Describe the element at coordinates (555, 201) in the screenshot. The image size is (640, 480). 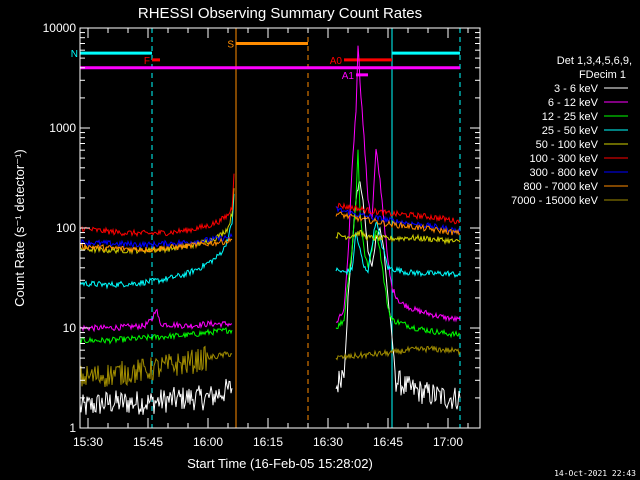
I see `legend-label-8: 7000 - 15000 keV` at that location.